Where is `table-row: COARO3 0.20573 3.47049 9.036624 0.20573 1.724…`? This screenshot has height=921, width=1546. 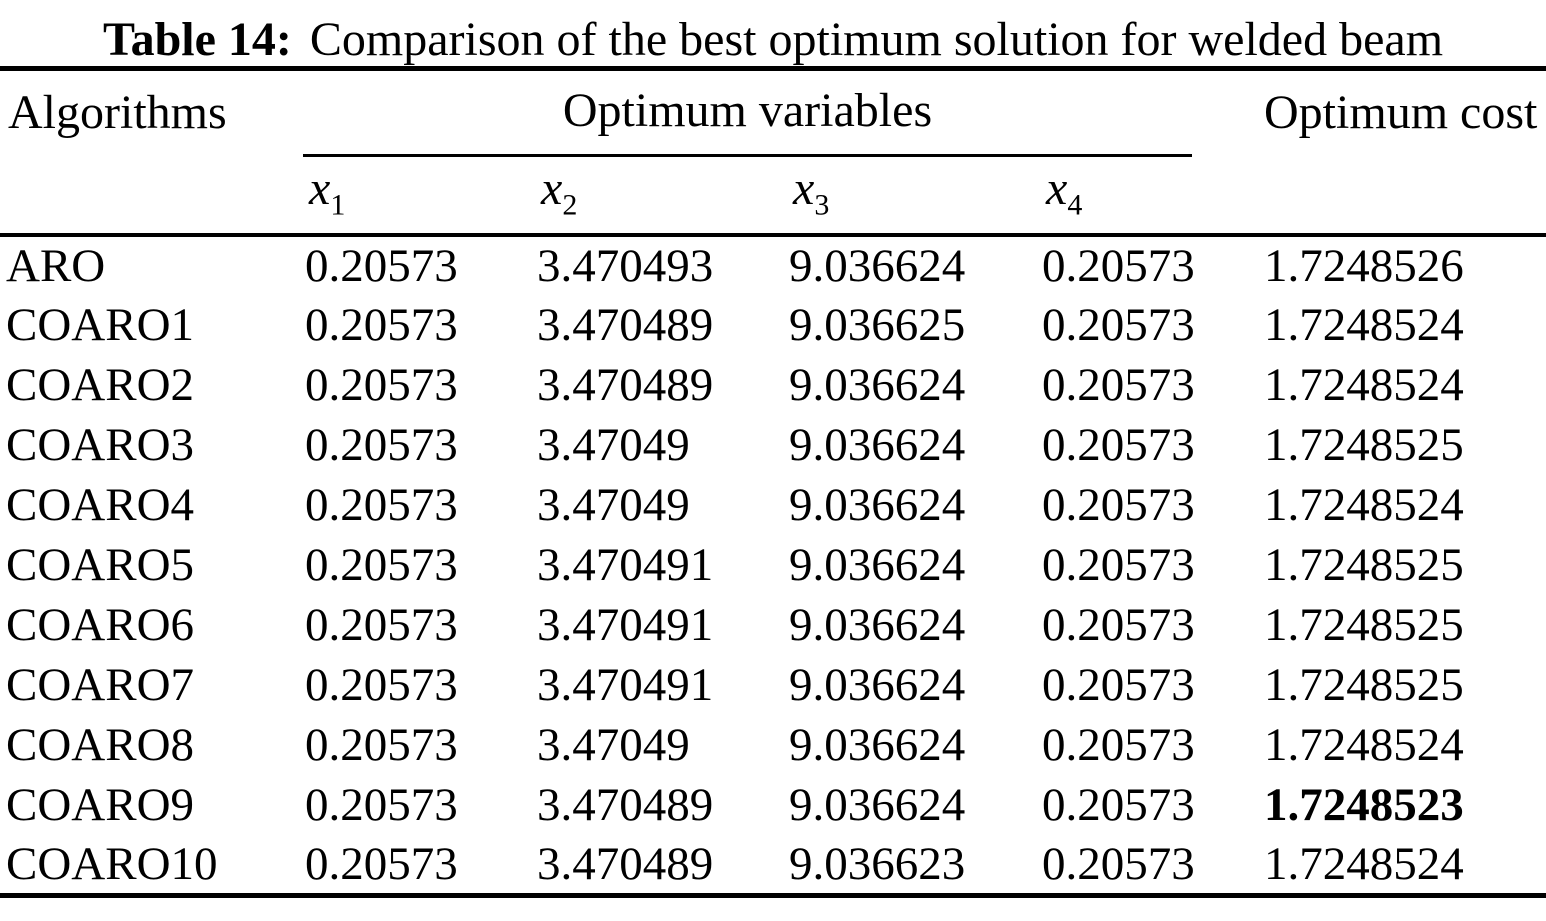
table-row: COARO3 0.20573 3.47049 9.036624 0.20573 1.724… is located at coordinates (773, 445).